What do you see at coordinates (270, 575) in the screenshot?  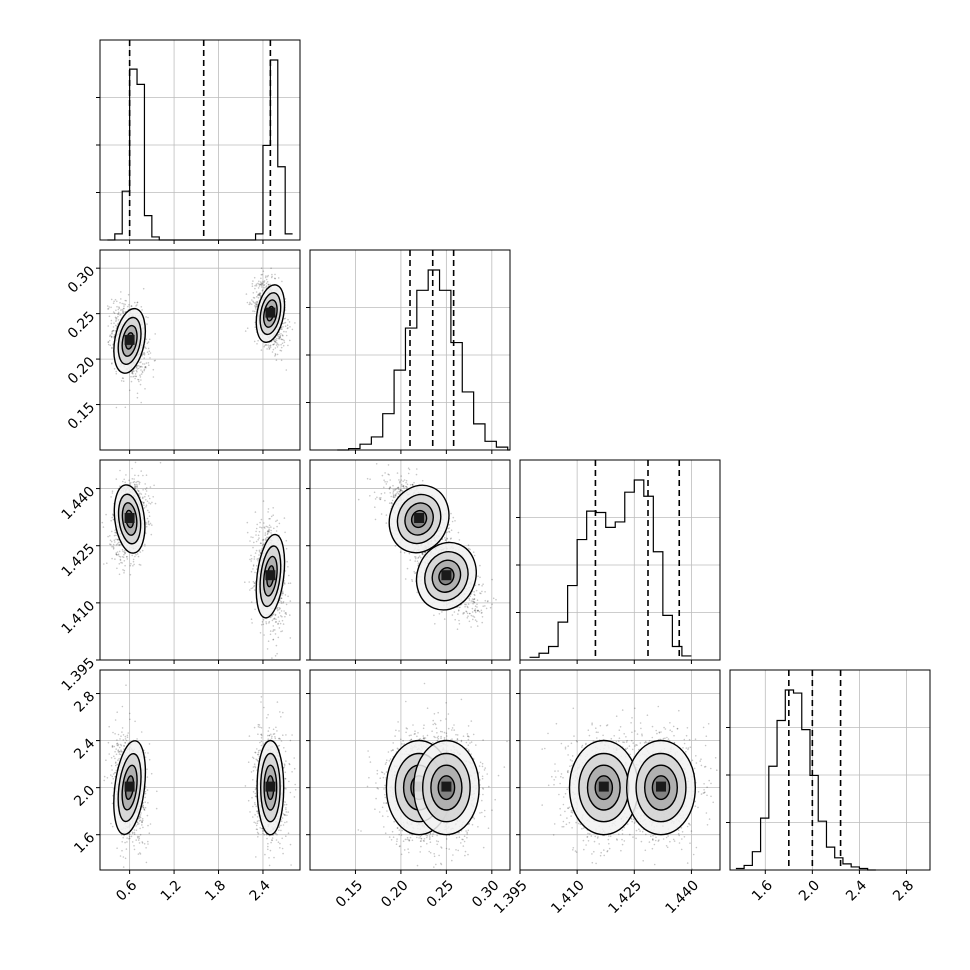 I see `density-peak` at bounding box center [270, 575].